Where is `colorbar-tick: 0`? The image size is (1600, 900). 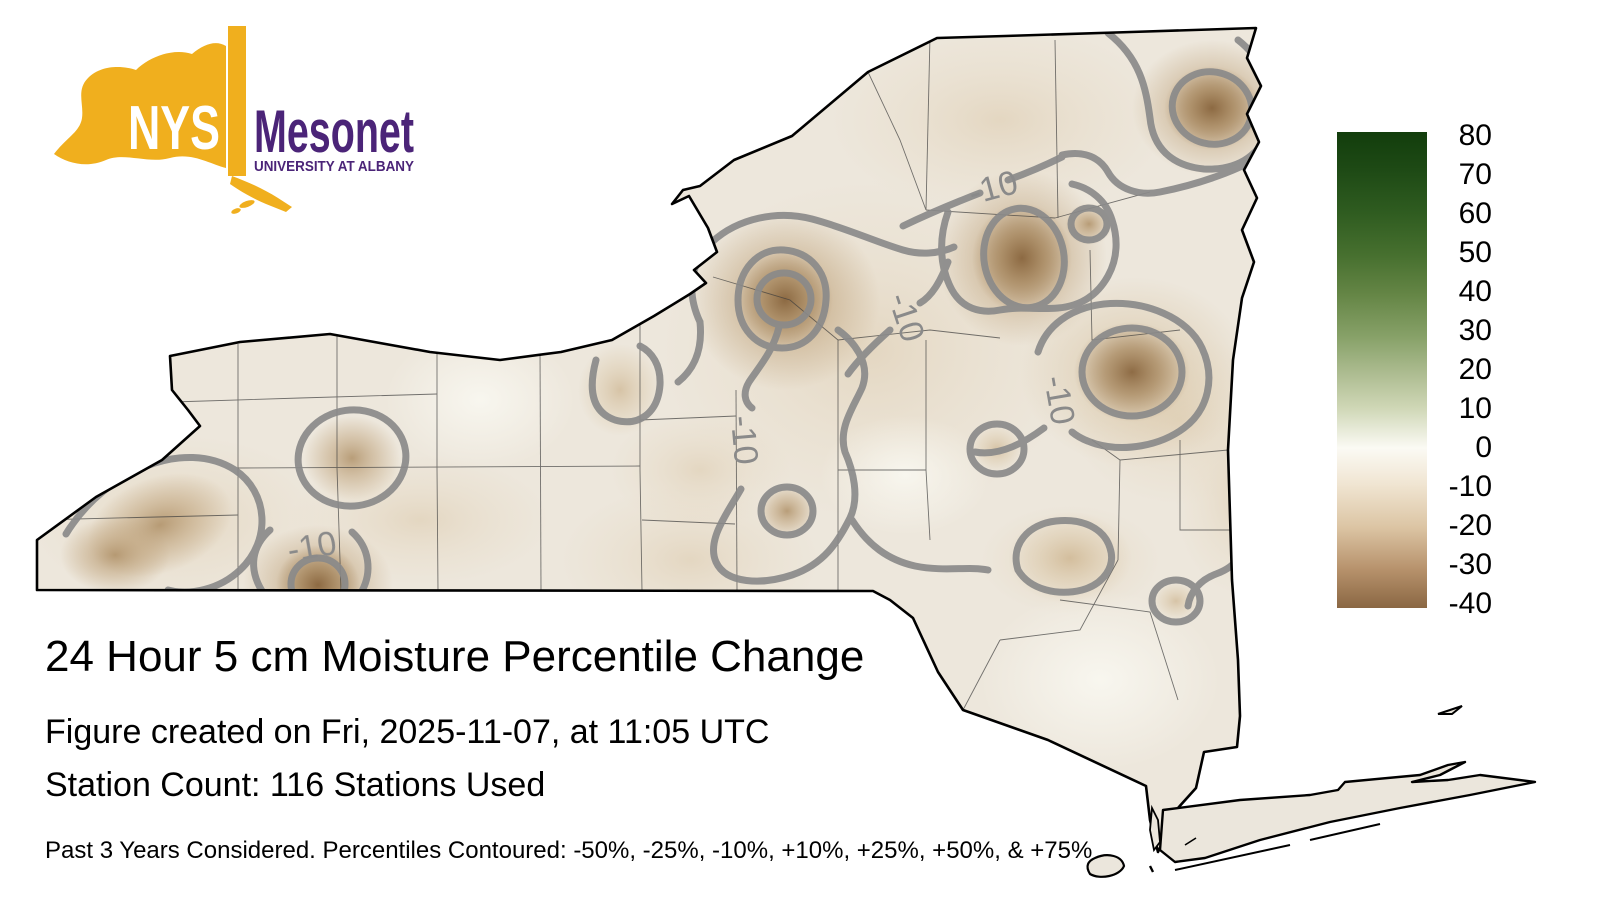 colorbar-tick: 0 is located at coordinates (1483, 447).